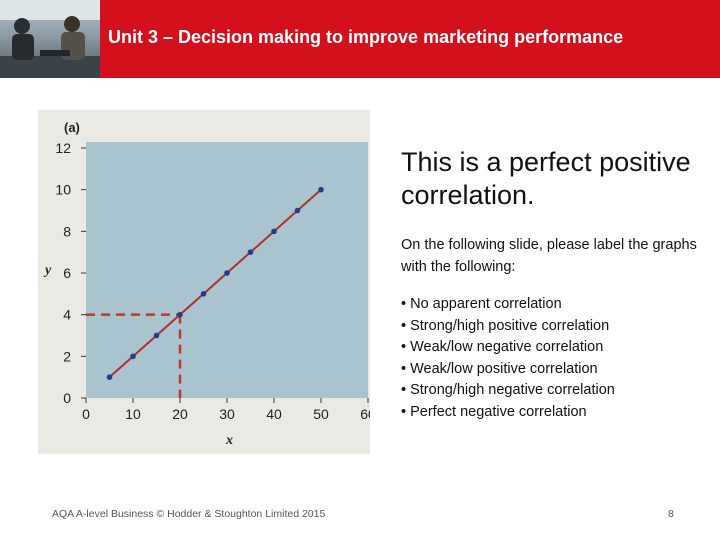 The height and width of the screenshot is (540, 720). I want to click on option-weak-positive: • Weak/low positive correlation, so click(499, 368).